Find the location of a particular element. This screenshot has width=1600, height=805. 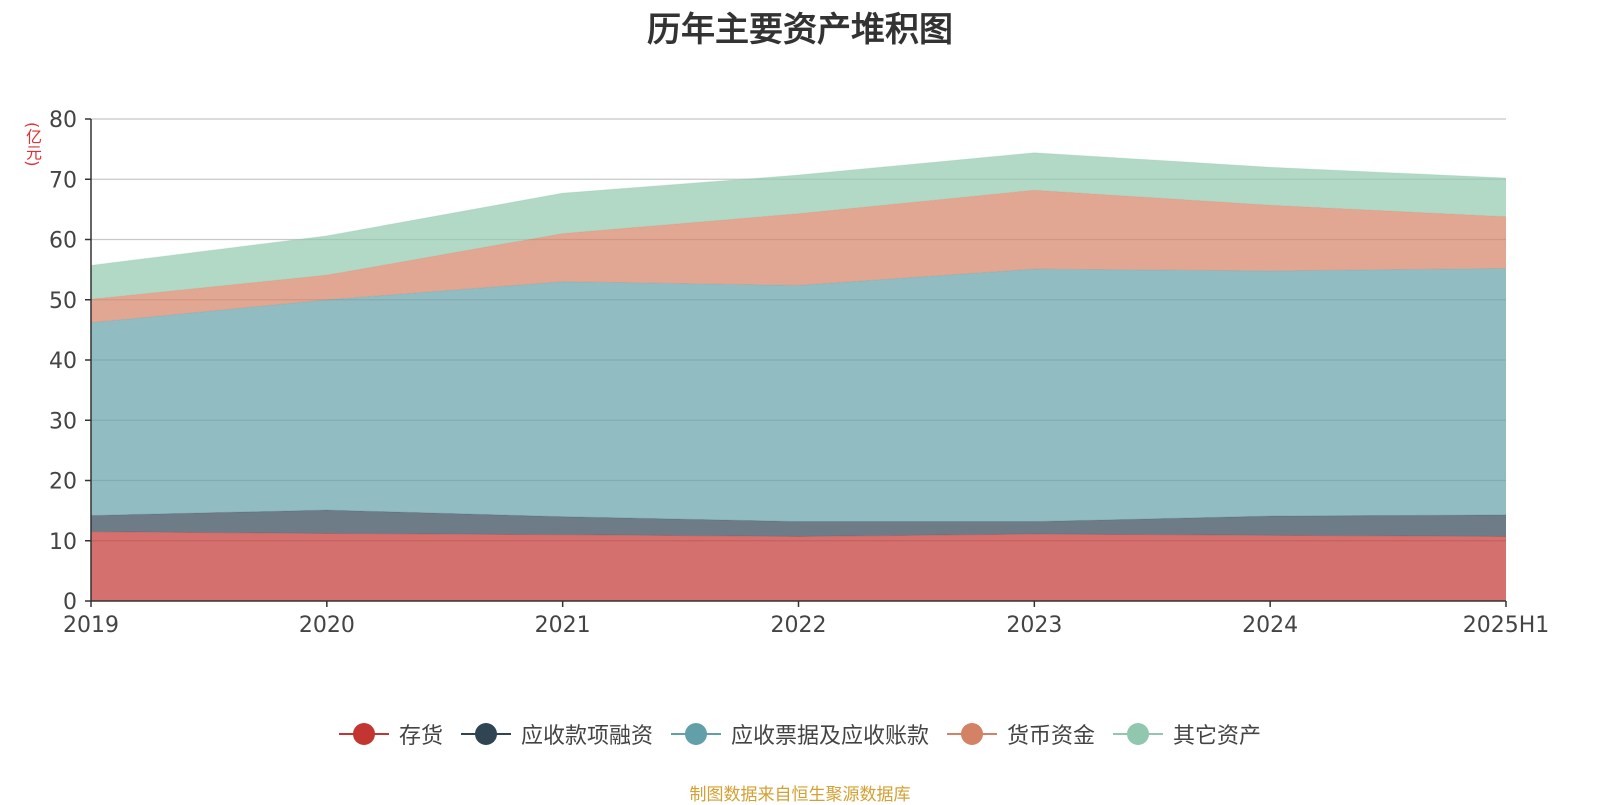

y-tick-label: 10 is located at coordinates (63, 542).